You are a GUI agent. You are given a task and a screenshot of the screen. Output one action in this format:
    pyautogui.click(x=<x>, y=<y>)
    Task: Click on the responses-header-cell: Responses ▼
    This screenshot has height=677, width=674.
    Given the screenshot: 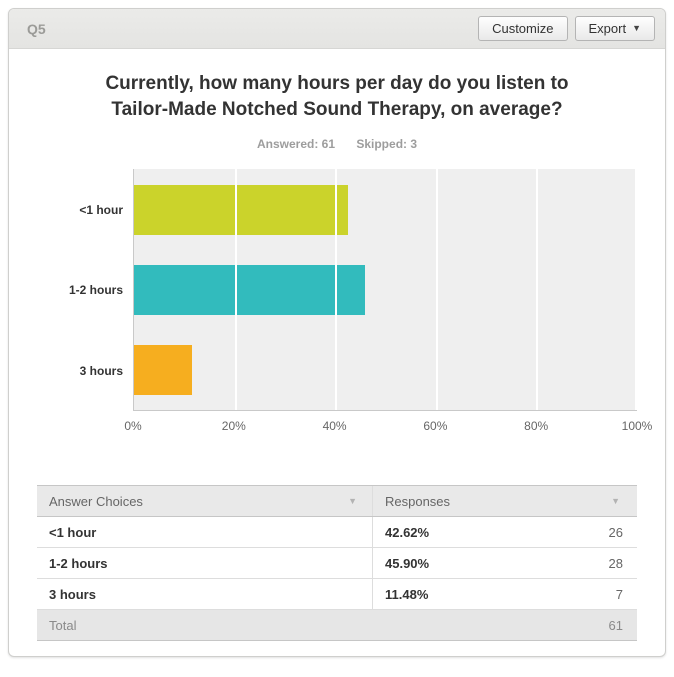 What is the action you would take?
    pyautogui.click(x=505, y=501)
    